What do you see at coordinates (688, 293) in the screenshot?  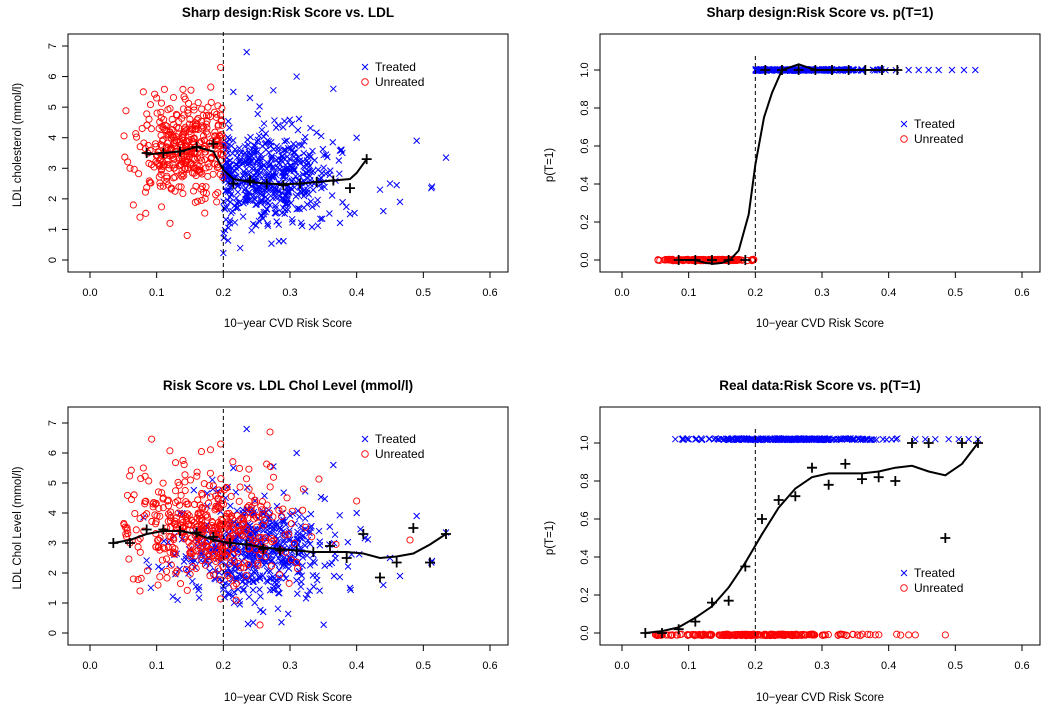 I see `x-tick-label: 0.1` at bounding box center [688, 293].